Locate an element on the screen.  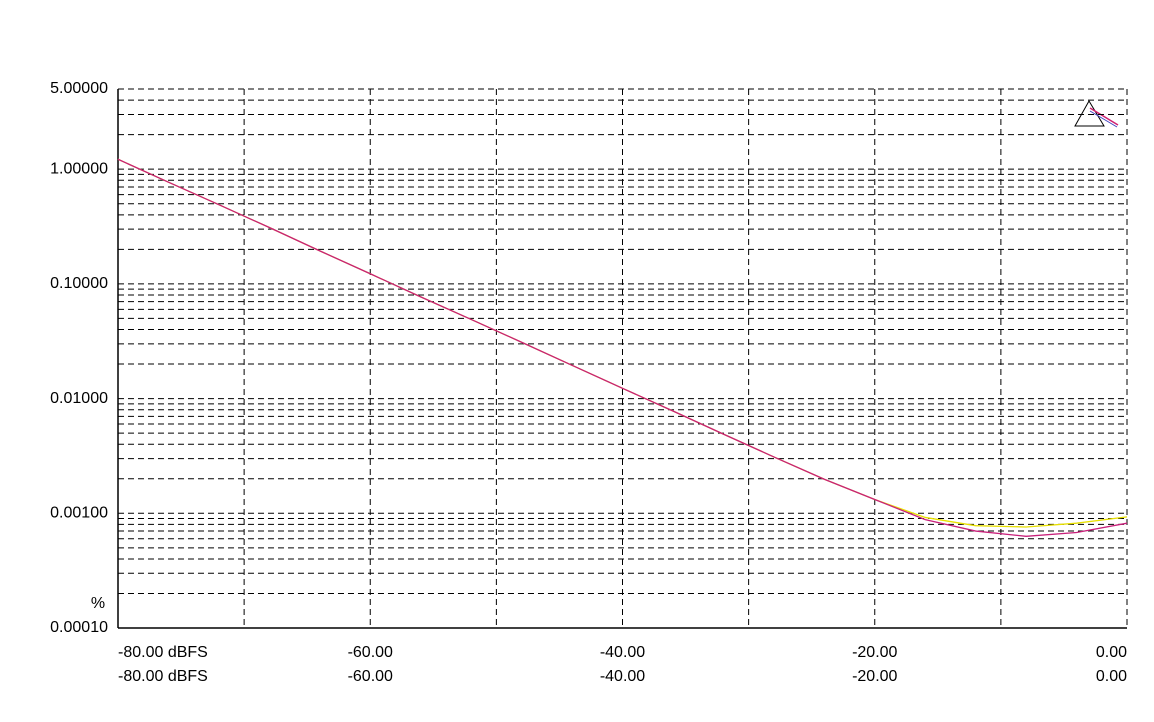
y-tick-label: 0.00010 is located at coordinates (79, 627).